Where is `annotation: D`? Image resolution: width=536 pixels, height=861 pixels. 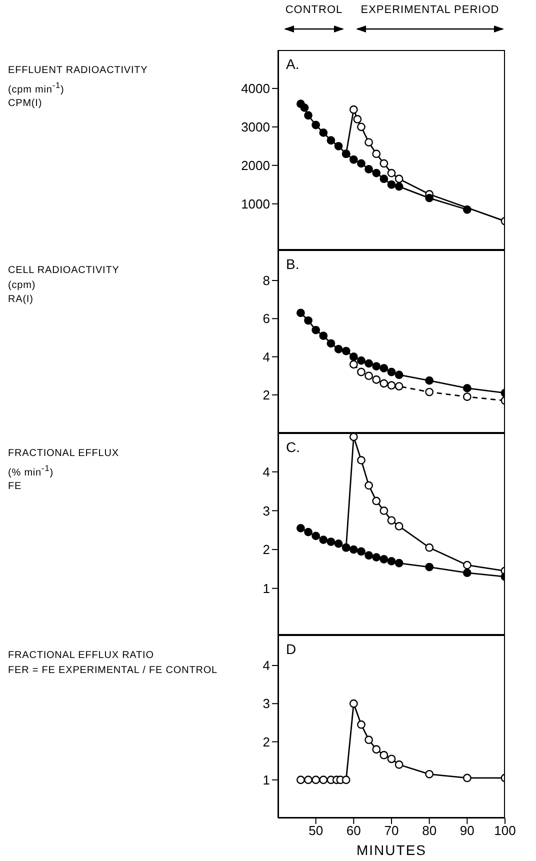 annotation: D is located at coordinates (291, 649).